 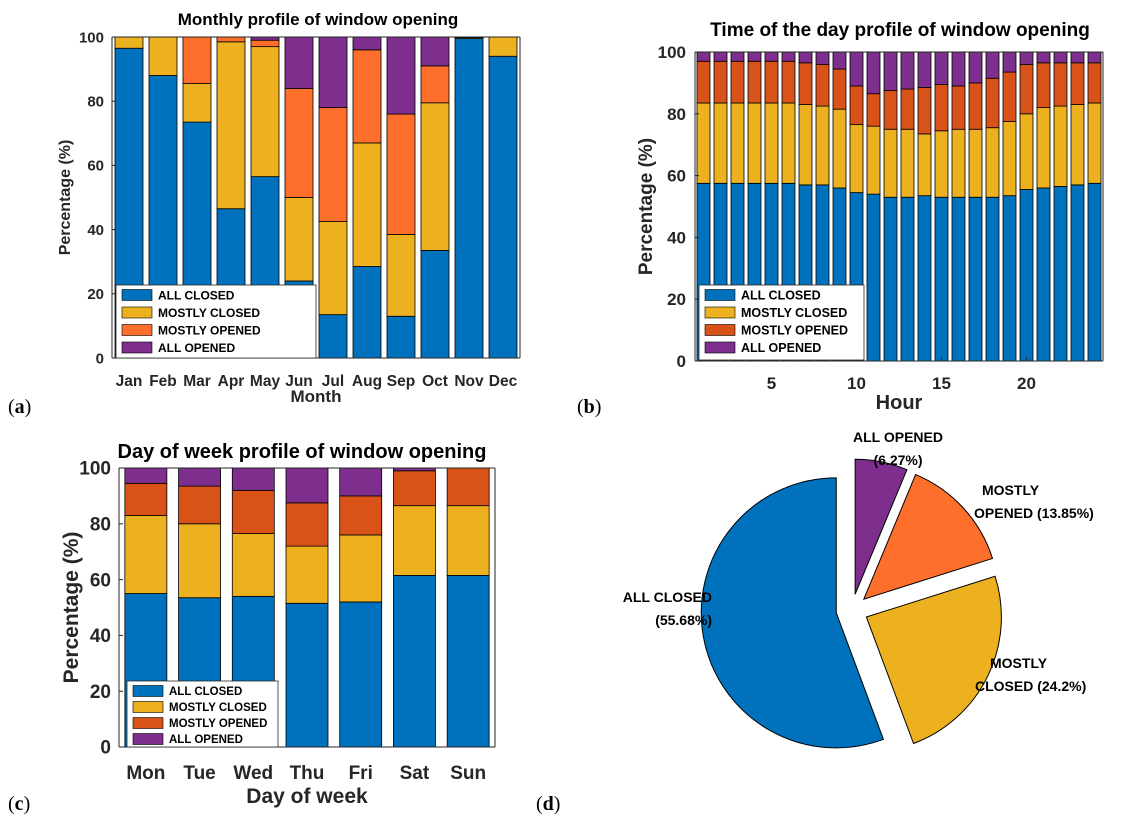 What do you see at coordinates (299, 381) in the screenshot?
I see `x-tick-label: Jun` at bounding box center [299, 381].